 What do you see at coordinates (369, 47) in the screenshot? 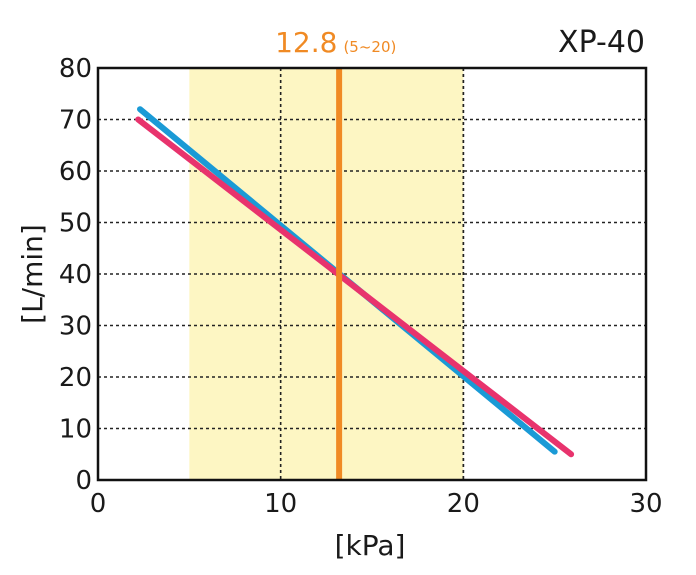
I see `marker-range-label: (5~20)` at bounding box center [369, 47].